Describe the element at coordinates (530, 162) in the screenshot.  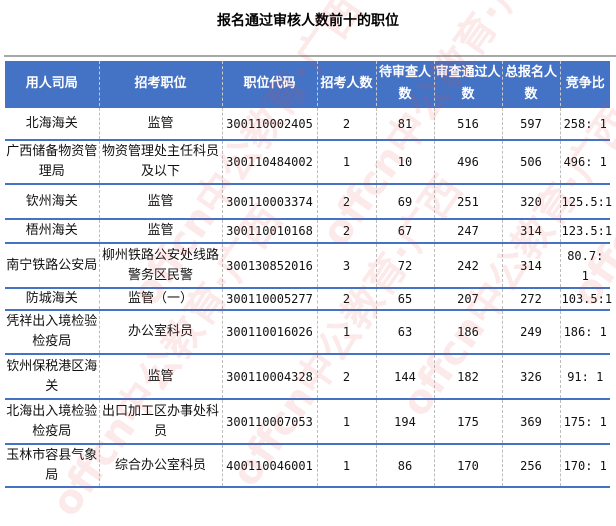
I see `cell-total-applicants: 506` at that location.